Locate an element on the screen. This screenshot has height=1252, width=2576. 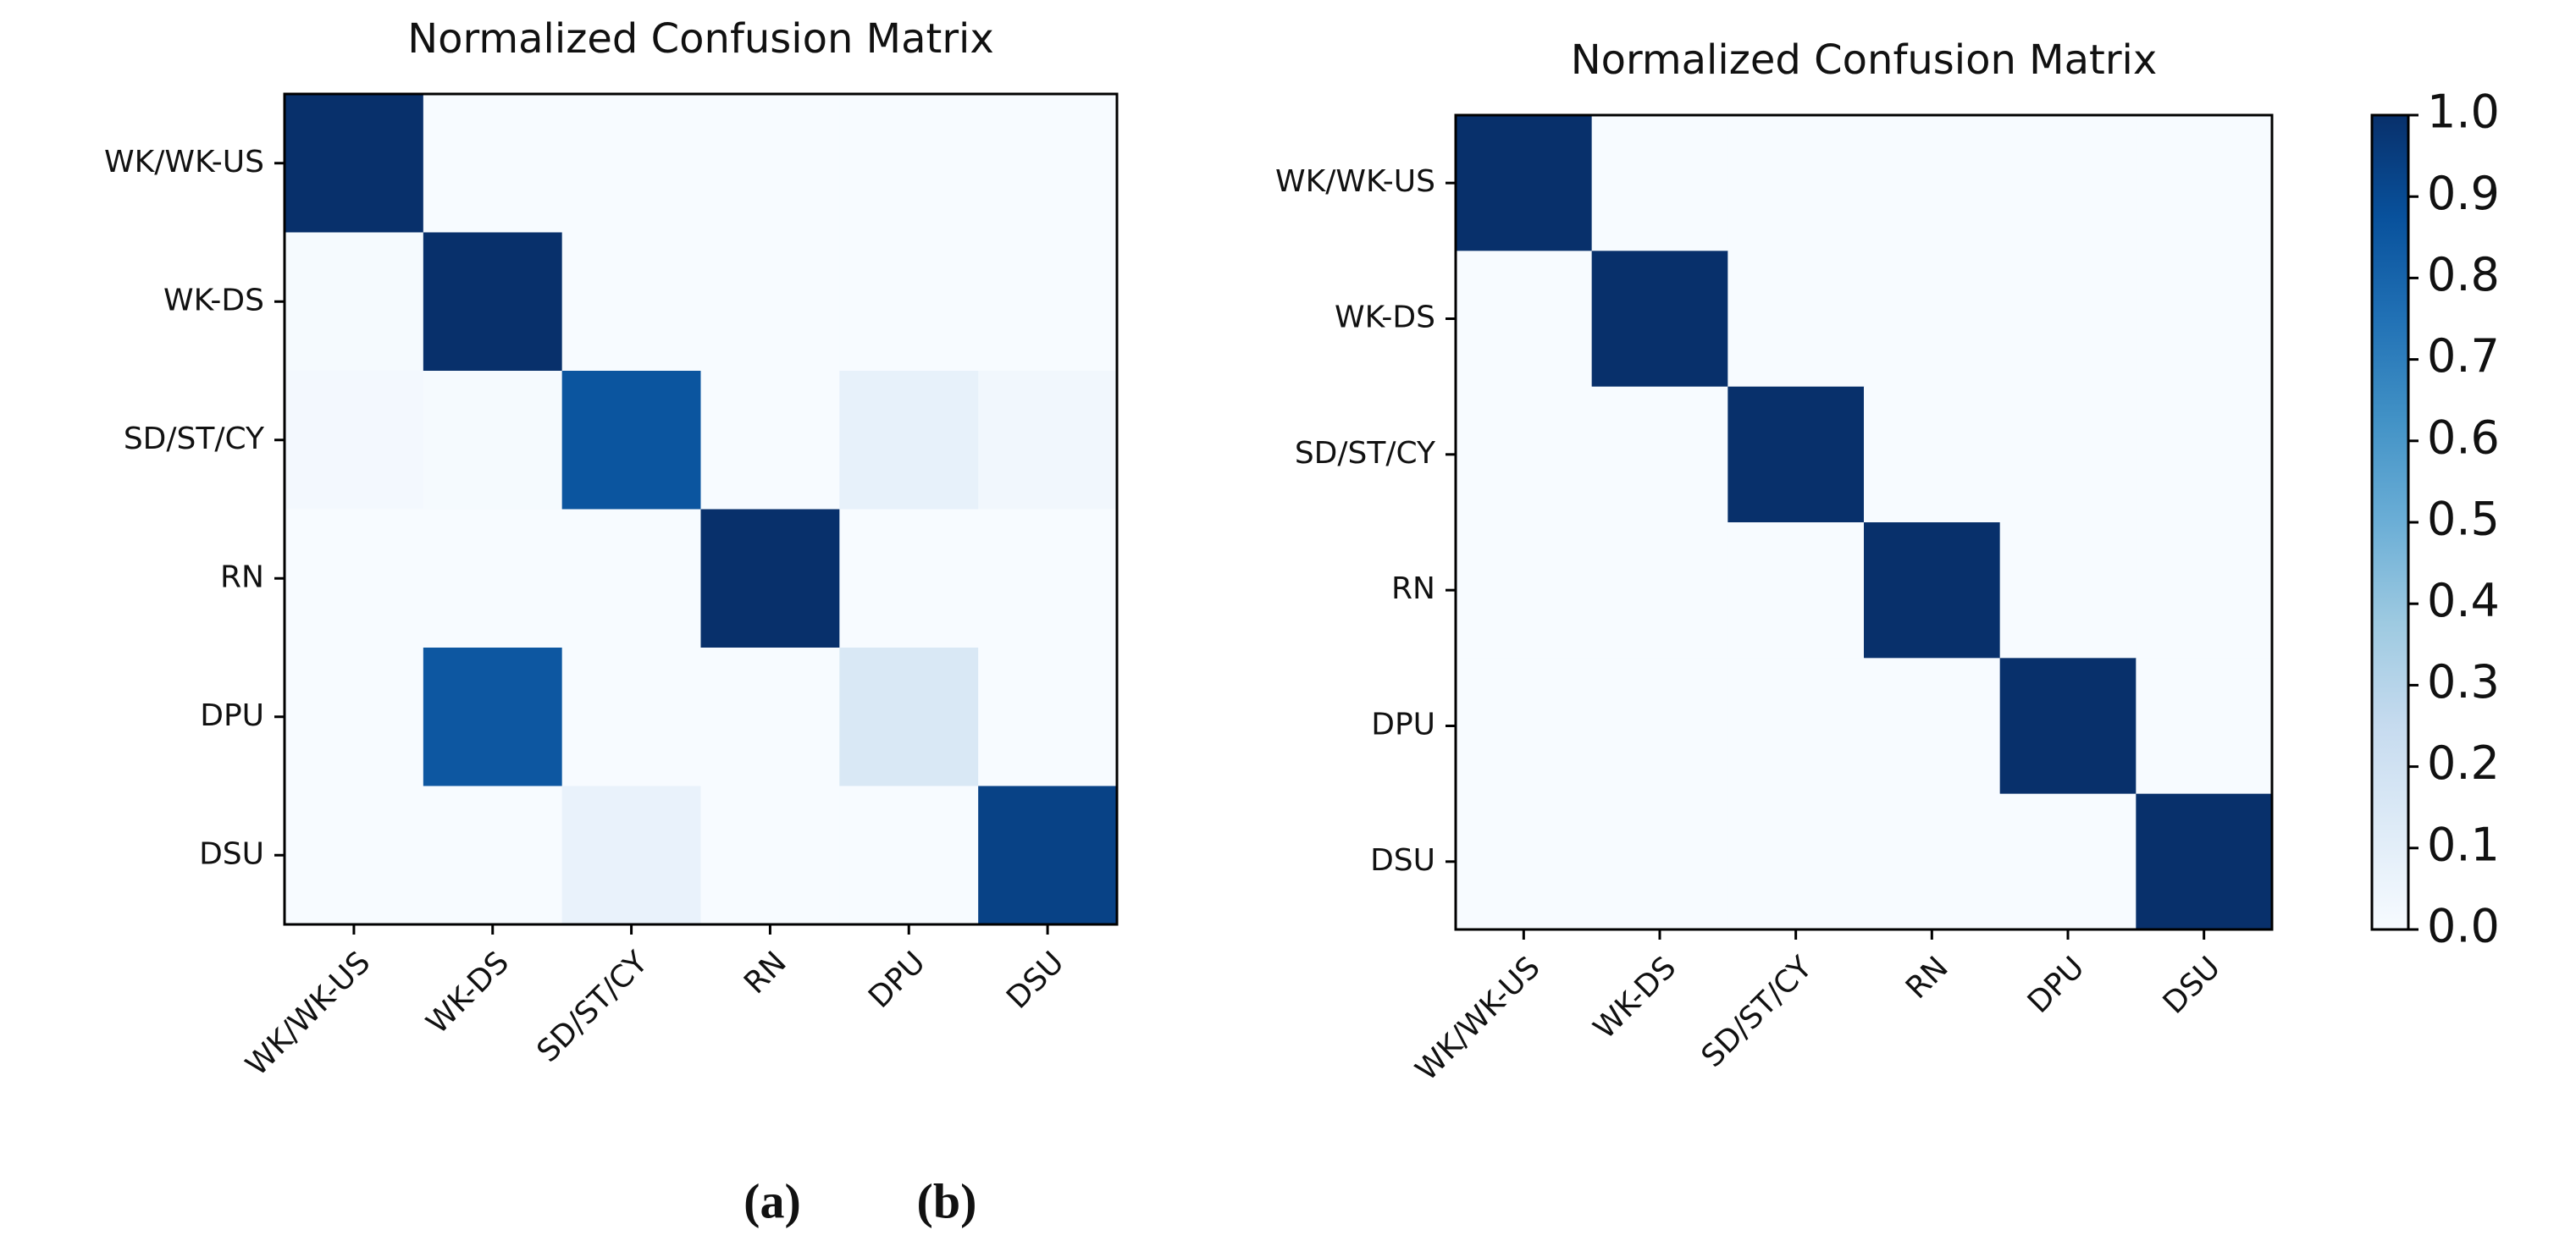
caption: (b) is located at coordinates (947, 1200).